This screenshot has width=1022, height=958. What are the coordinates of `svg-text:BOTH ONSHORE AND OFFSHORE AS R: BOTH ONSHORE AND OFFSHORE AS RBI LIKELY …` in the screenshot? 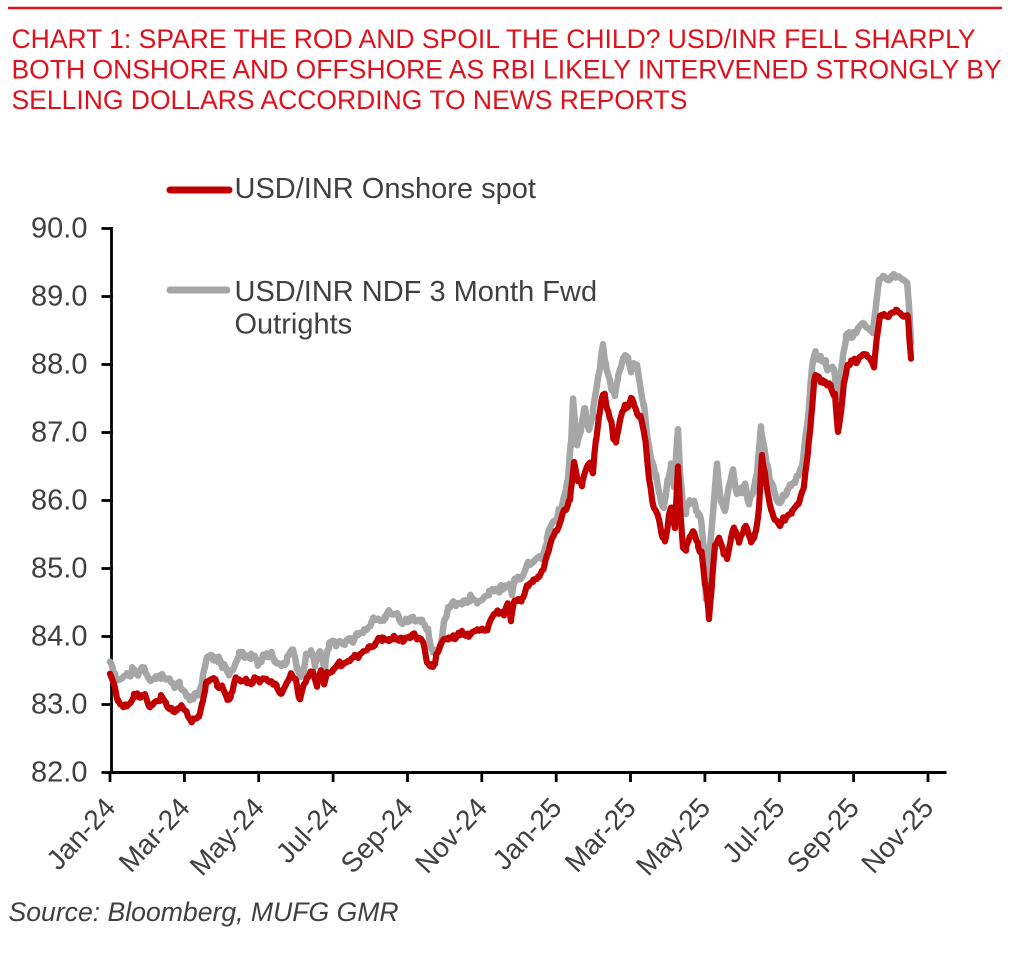 It's located at (507, 70).